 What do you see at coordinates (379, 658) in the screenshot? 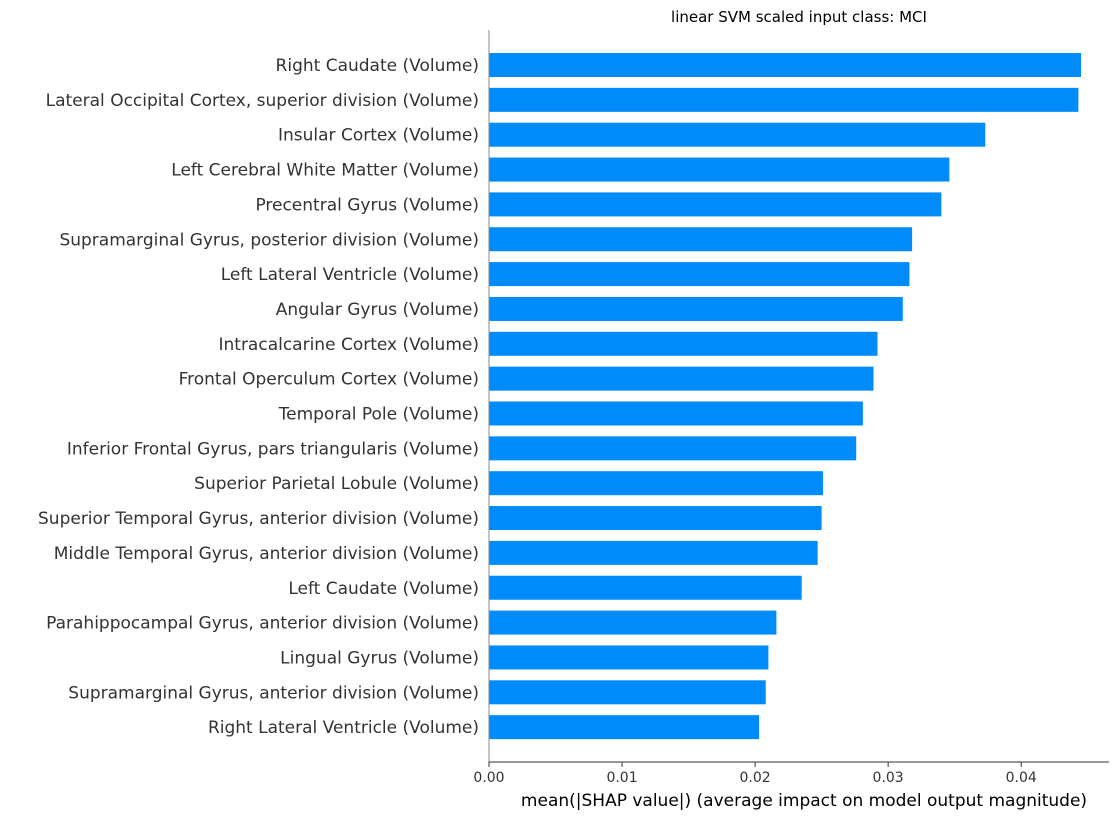
I see `y-tick-label: Lingual Gyrus (Volume)` at bounding box center [379, 658].